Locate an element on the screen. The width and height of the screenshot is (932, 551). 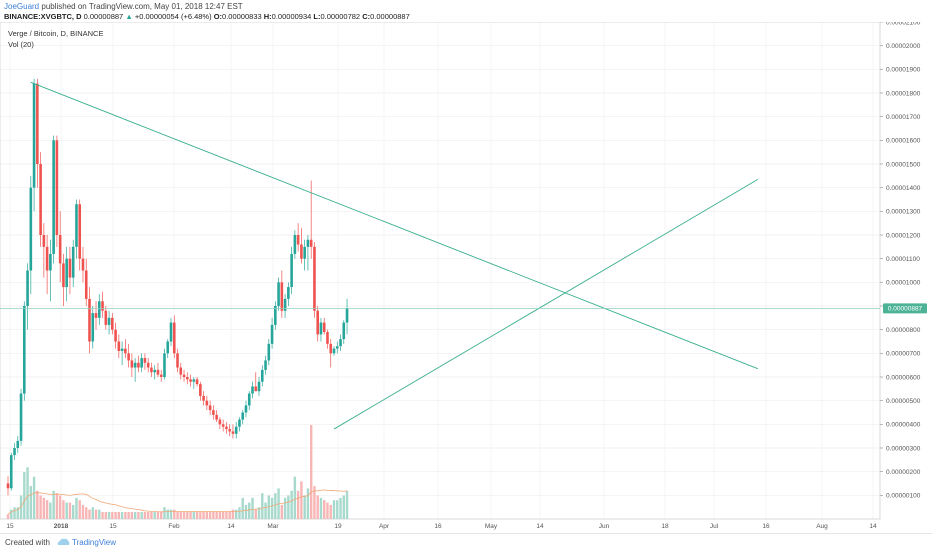
y-tick-label: 0.00001900 is located at coordinates (903, 70).